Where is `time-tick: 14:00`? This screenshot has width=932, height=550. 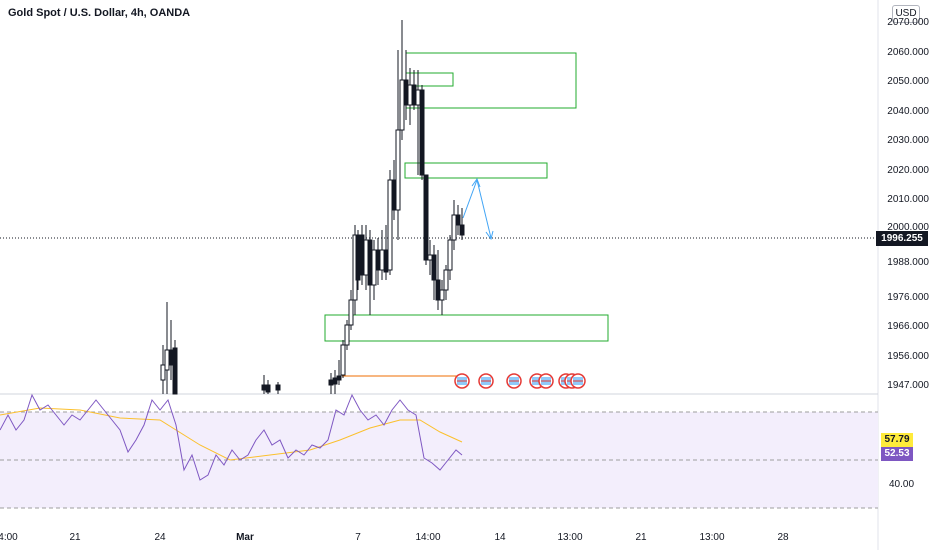
time-tick: 14:00 is located at coordinates (428, 537).